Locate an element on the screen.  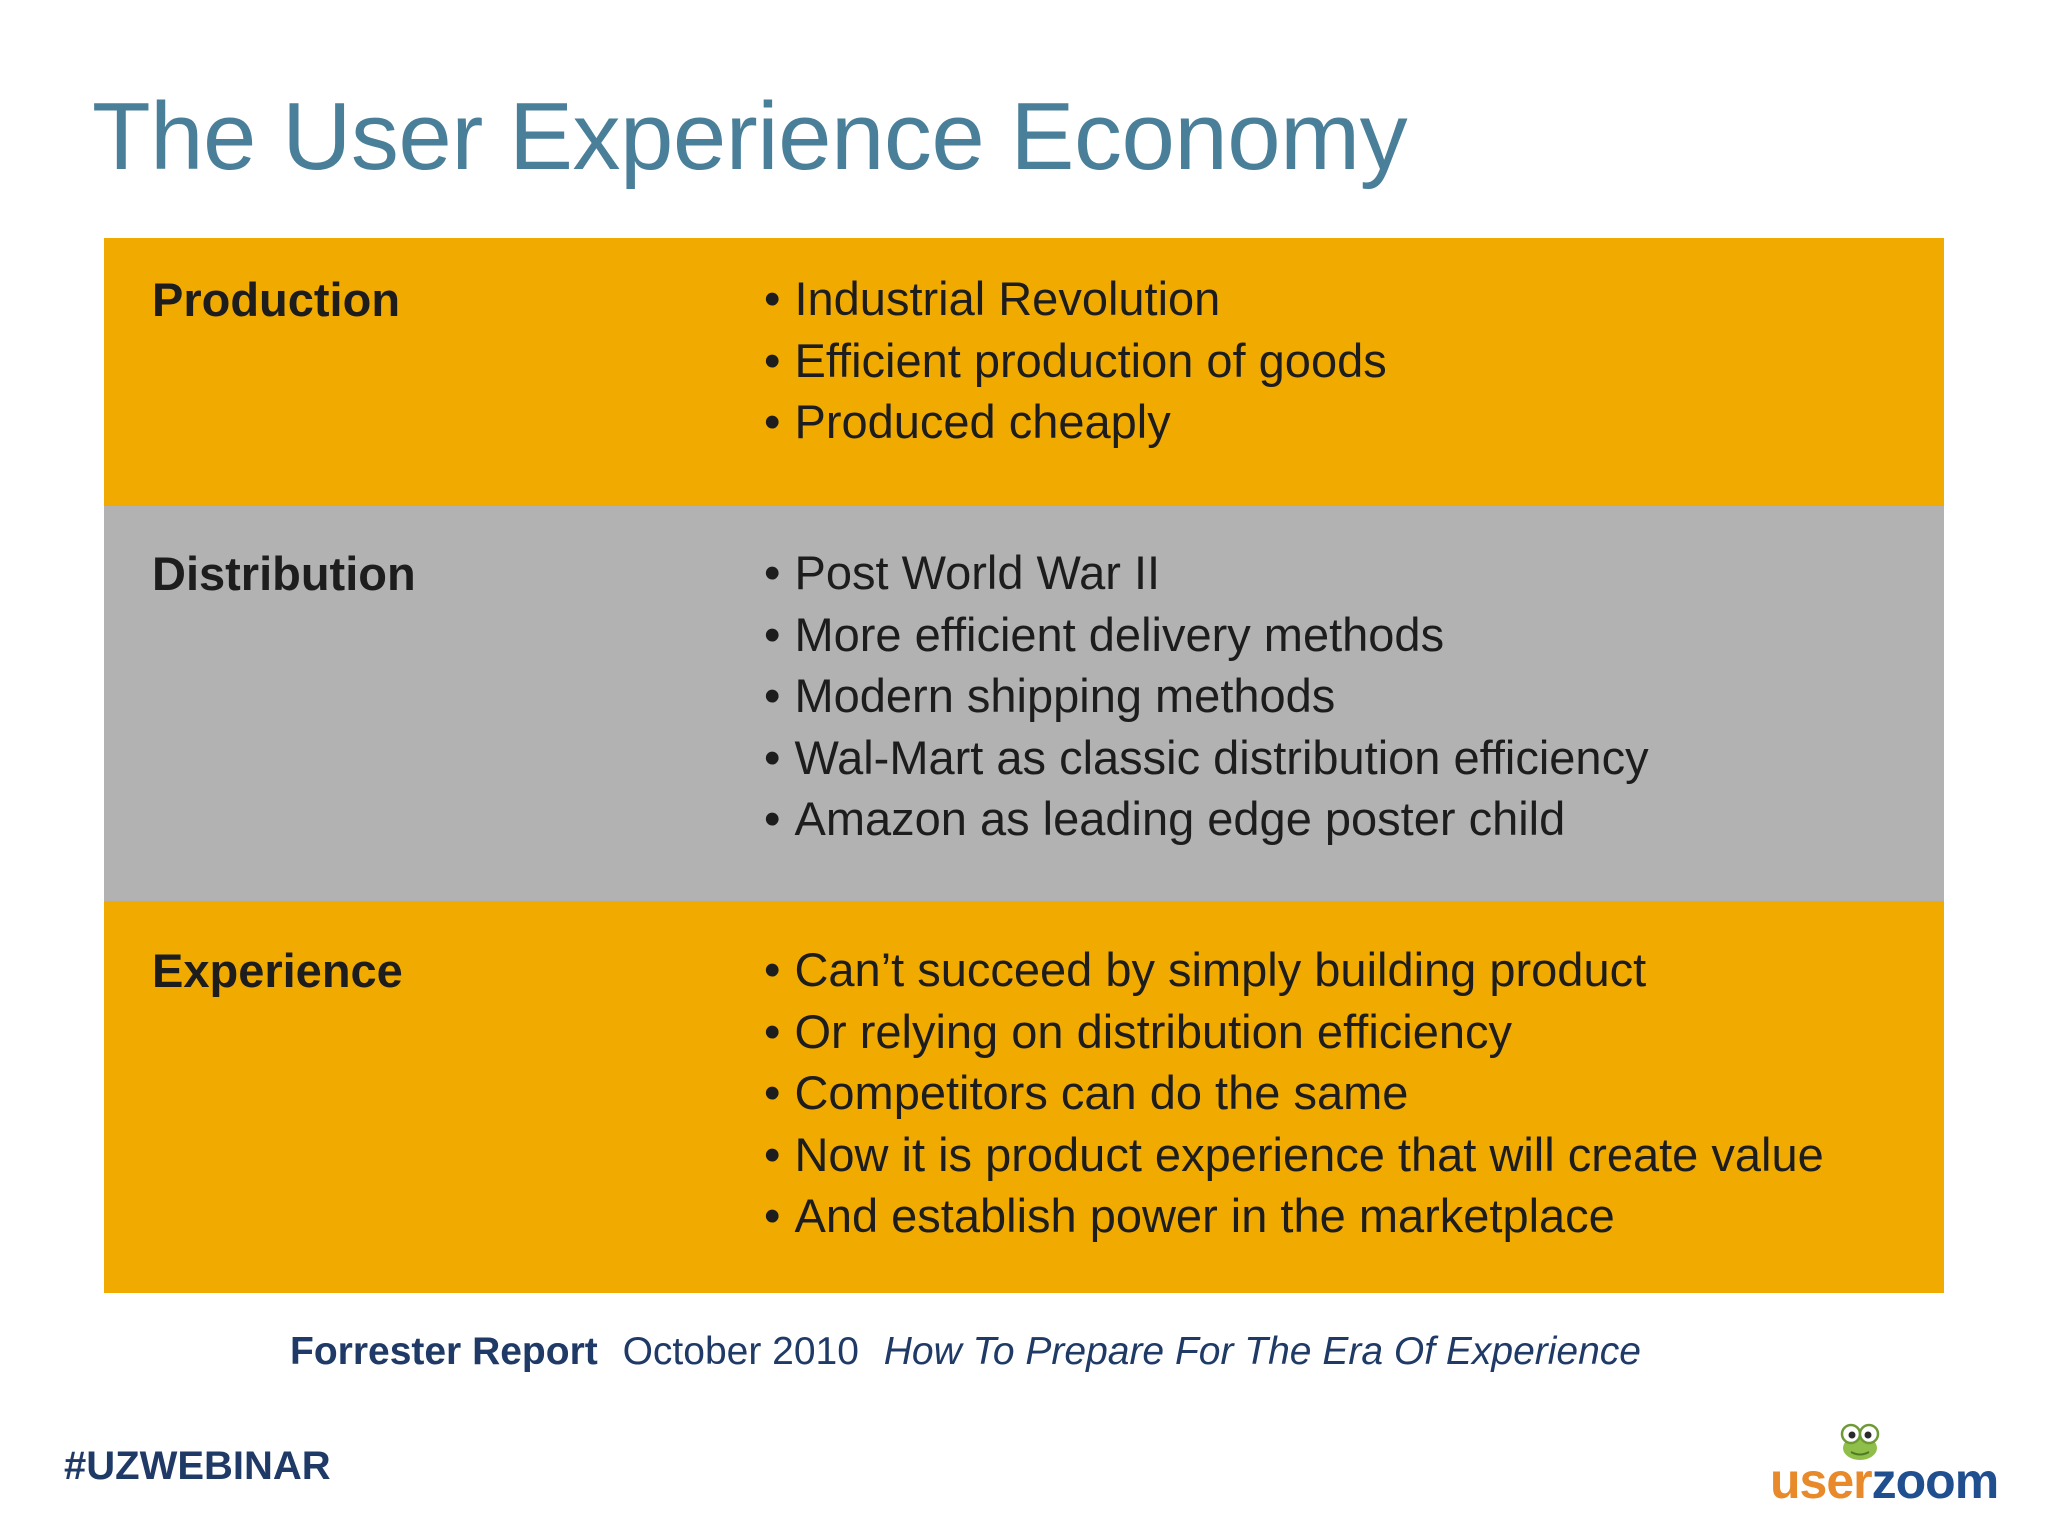
citation-report-title: How To Prepare For The Era Of Experience is located at coordinates (1262, 1351).